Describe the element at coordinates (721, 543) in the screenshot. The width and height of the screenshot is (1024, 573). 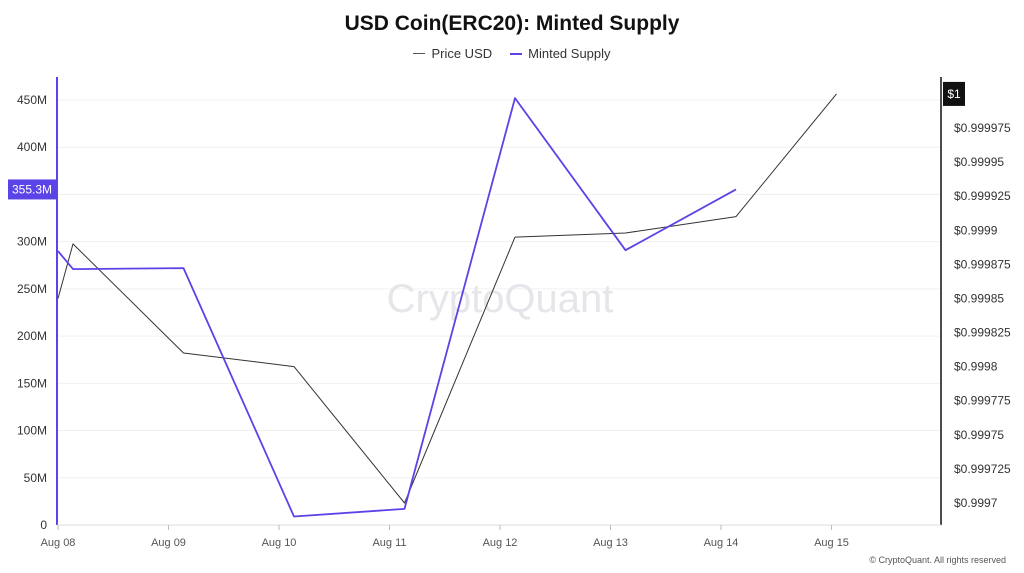
I see `x-tick-label: Aug 14` at that location.